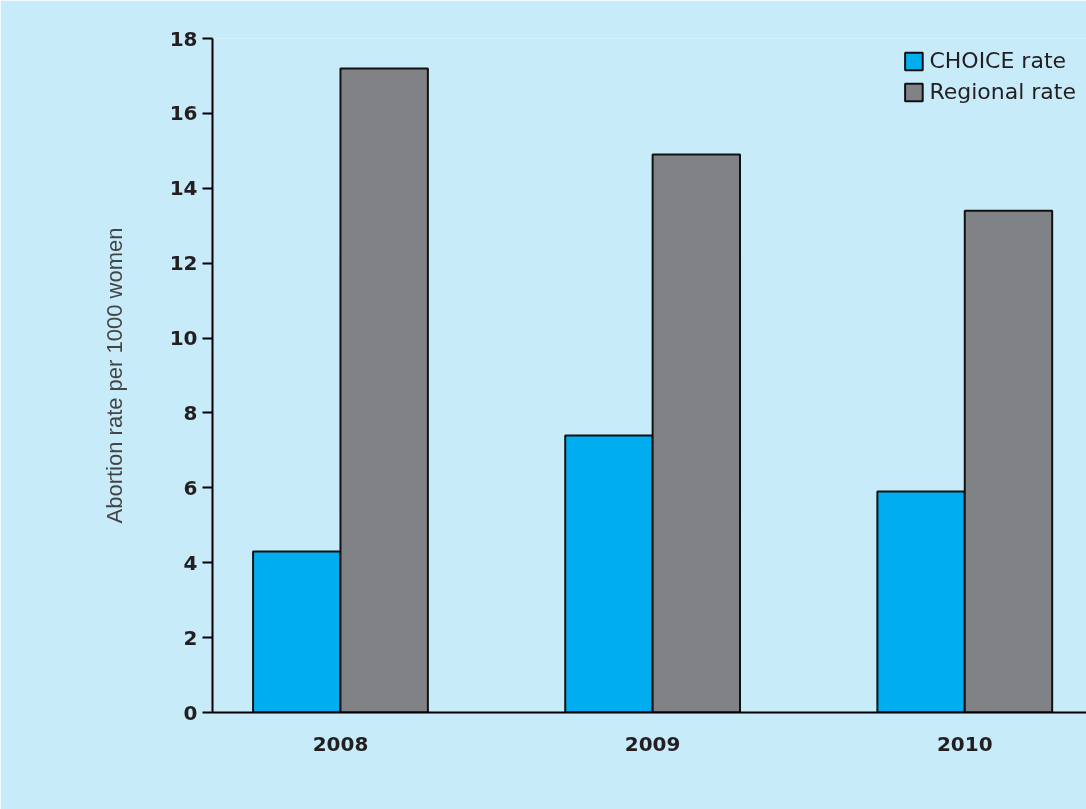 Image resolution: width=1086 pixels, height=809 pixels. Describe the element at coordinates (190, 487) in the screenshot. I see `y-tick-label: 6` at that location.